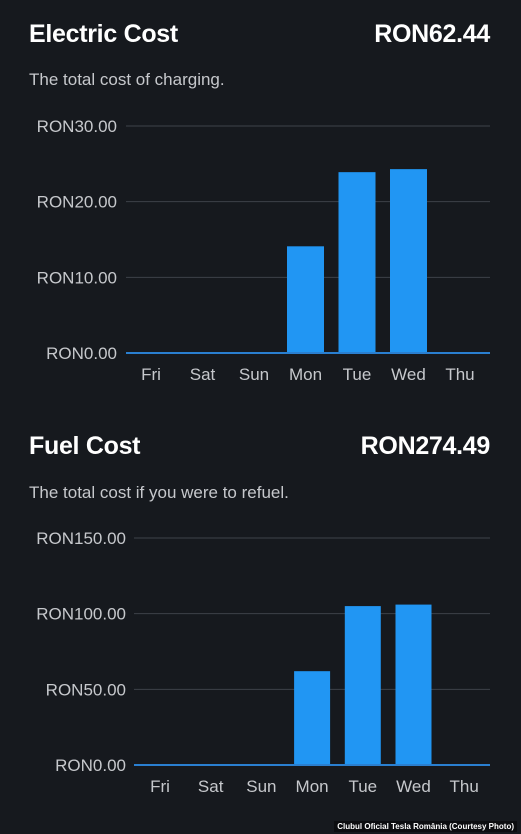 The image size is (521, 834). I want to click on y-tick-label: RON20.00, so click(77, 202).